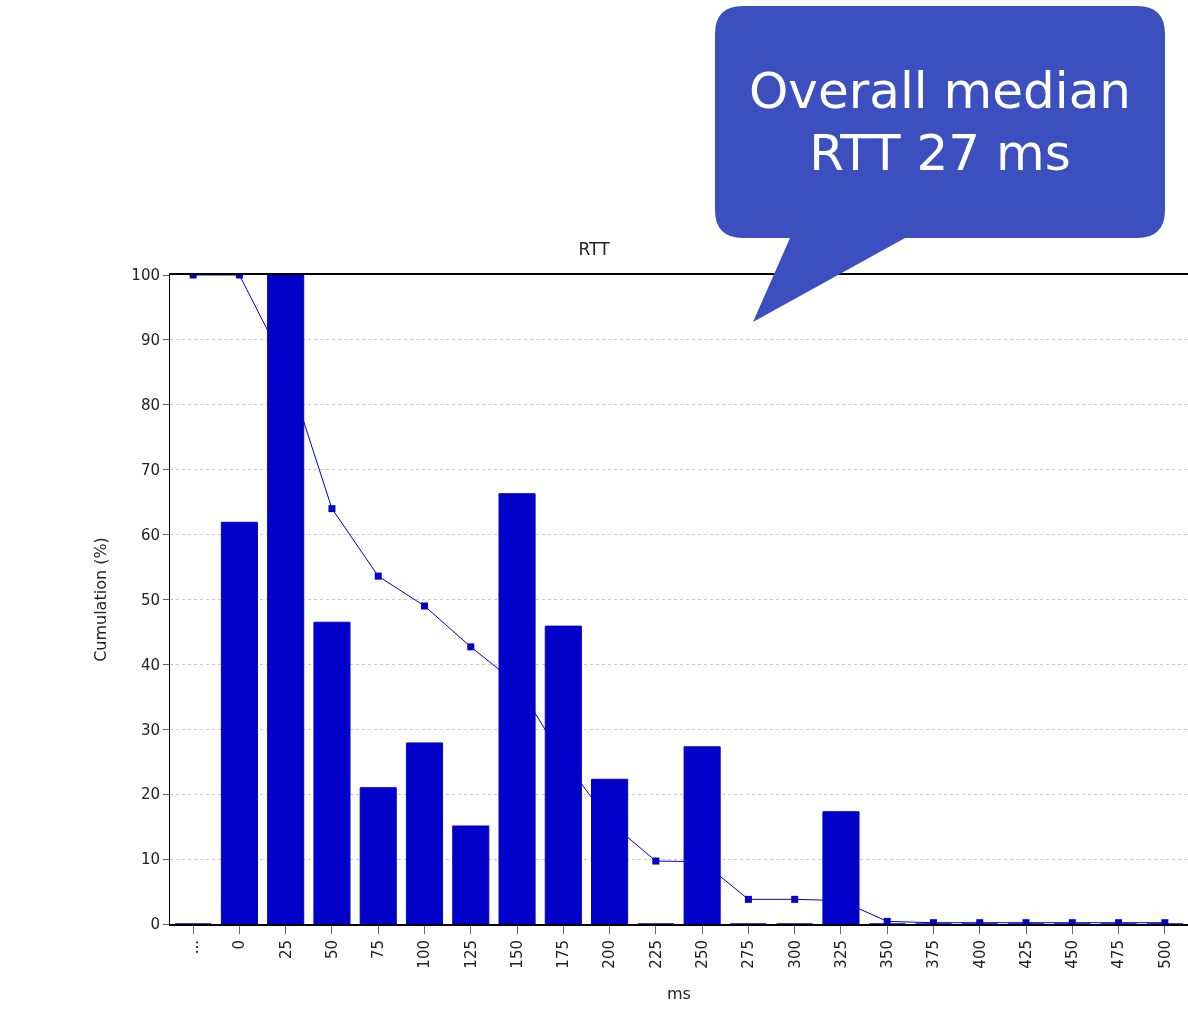  What do you see at coordinates (150, 469) in the screenshot?
I see `y-tick-label: 70` at bounding box center [150, 469].